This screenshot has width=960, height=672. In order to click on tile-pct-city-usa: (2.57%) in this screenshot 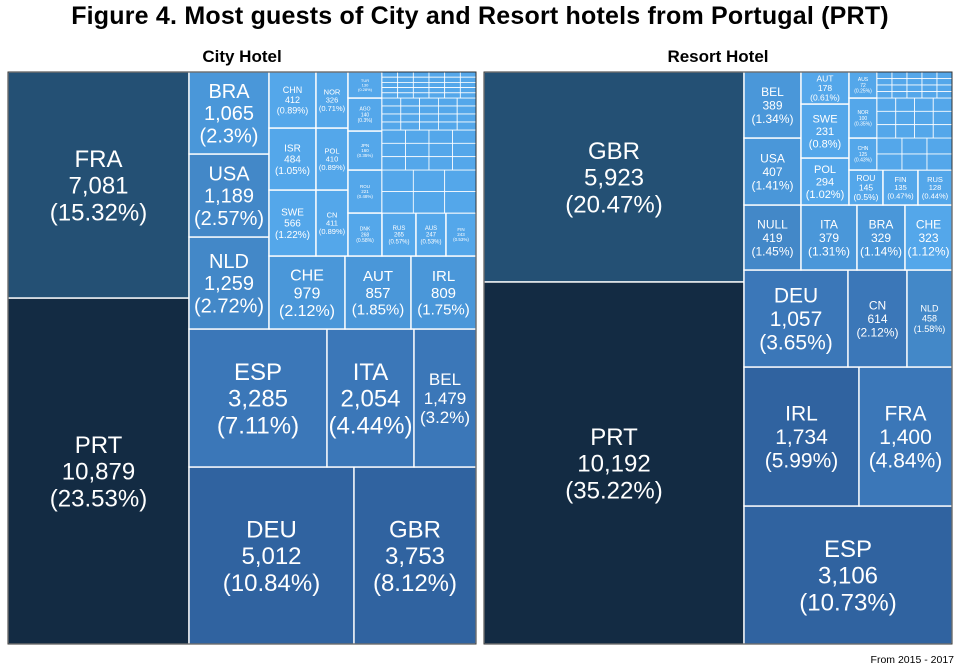, I will do `click(229, 219)`.